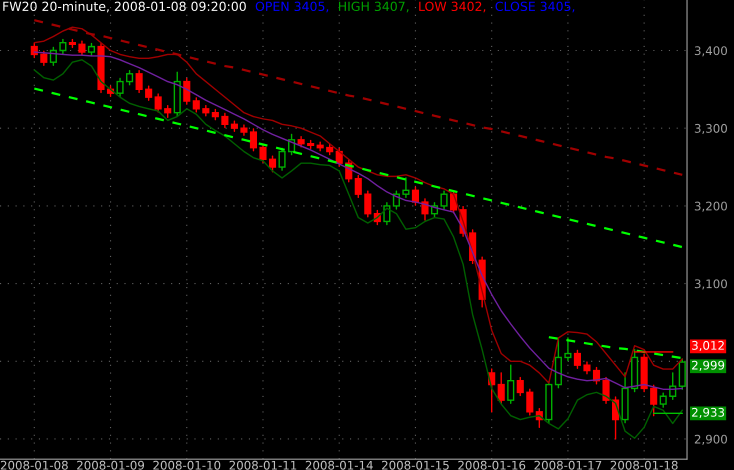  Describe the element at coordinates (292, 7) in the screenshot. I see `annotation: OPEN 3405,` at that location.